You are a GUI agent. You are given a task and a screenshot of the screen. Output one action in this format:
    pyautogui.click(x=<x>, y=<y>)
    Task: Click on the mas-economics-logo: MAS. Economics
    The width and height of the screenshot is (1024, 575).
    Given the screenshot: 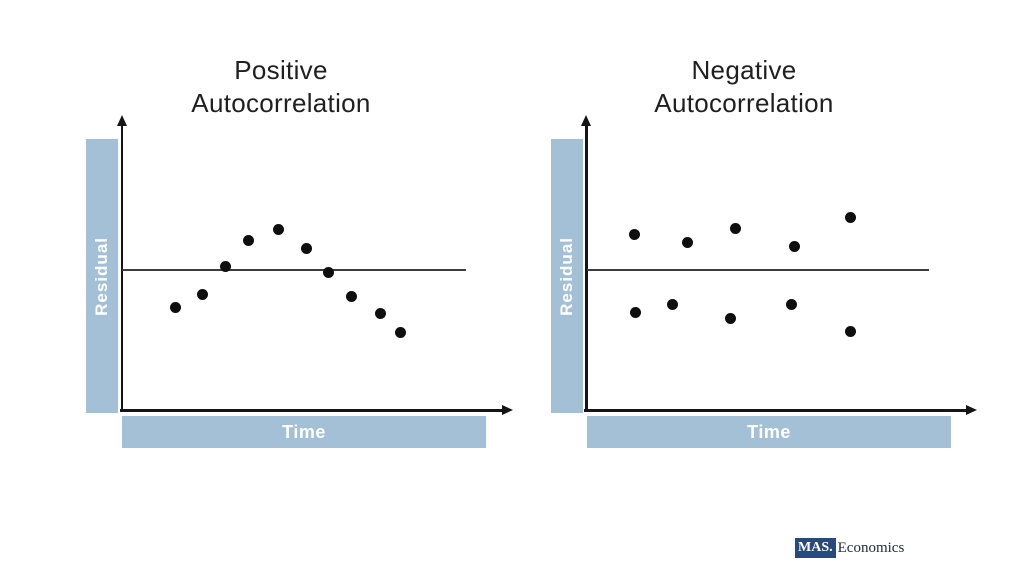 What is the action you would take?
    pyautogui.click(x=849, y=548)
    